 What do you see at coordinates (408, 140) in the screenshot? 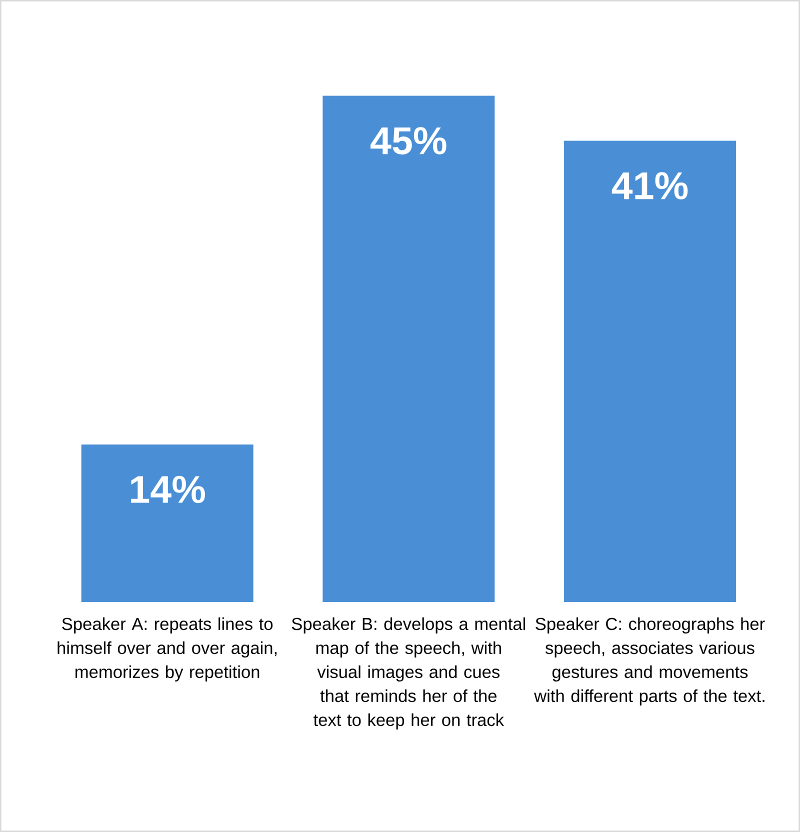
I see `data-label: 45%` at bounding box center [408, 140].